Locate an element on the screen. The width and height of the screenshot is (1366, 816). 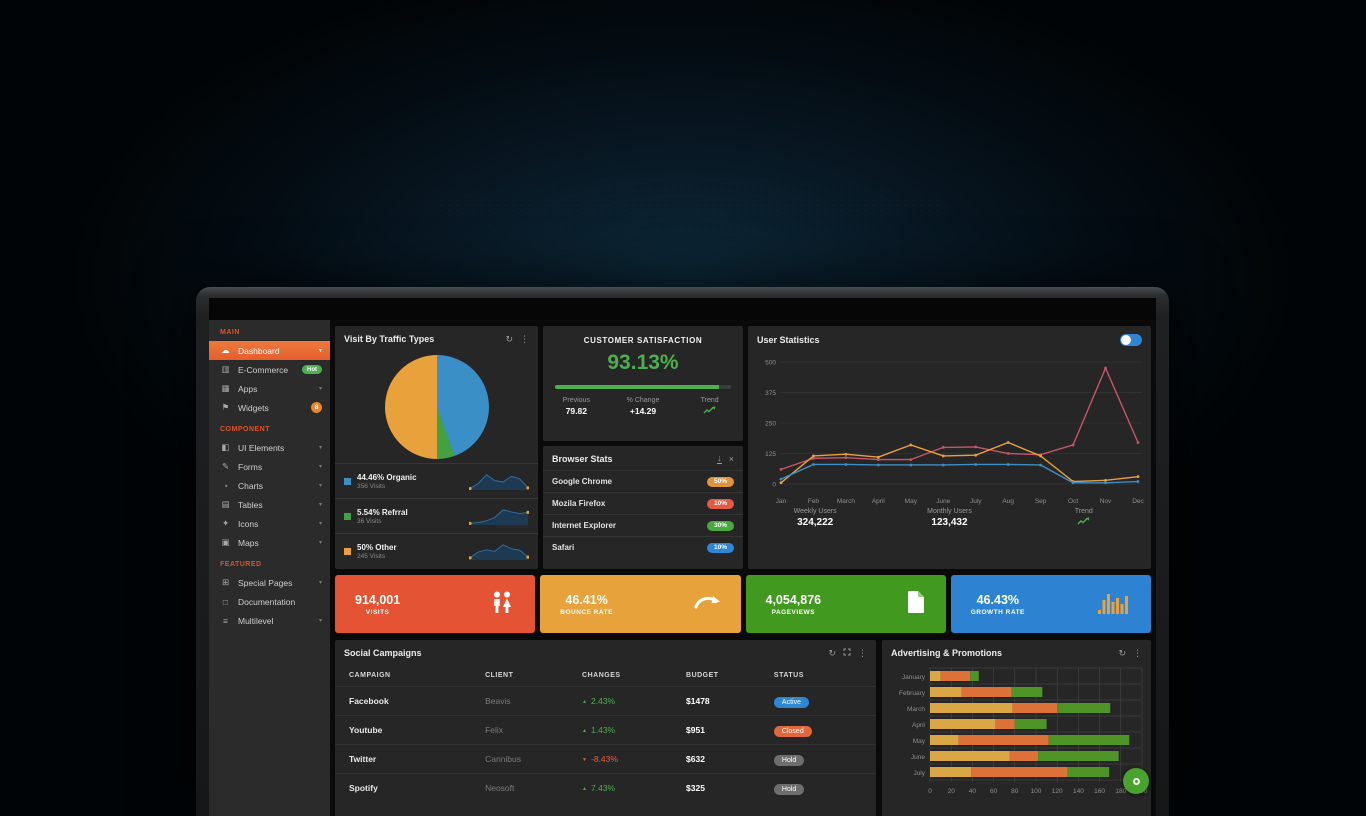
sidebar-item-maps: ▣ Maps ▾ is located at coordinates (269, 542).